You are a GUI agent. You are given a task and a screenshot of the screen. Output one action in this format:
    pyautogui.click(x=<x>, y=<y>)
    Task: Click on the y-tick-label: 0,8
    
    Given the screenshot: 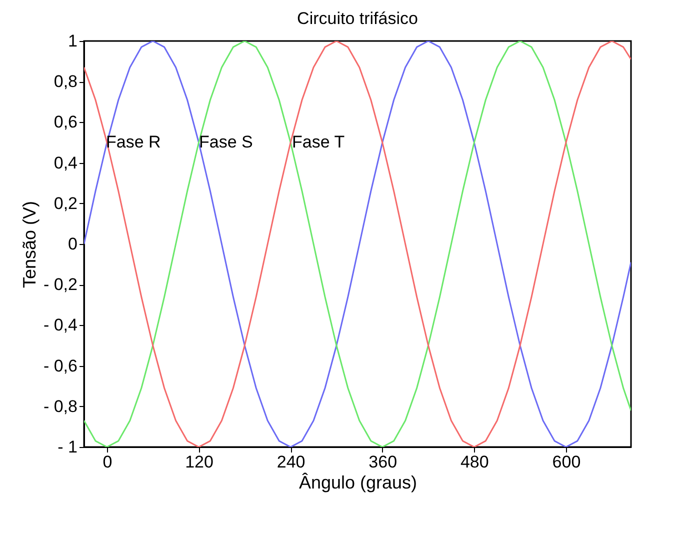 What is the action you would take?
    pyautogui.click(x=66, y=82)
    